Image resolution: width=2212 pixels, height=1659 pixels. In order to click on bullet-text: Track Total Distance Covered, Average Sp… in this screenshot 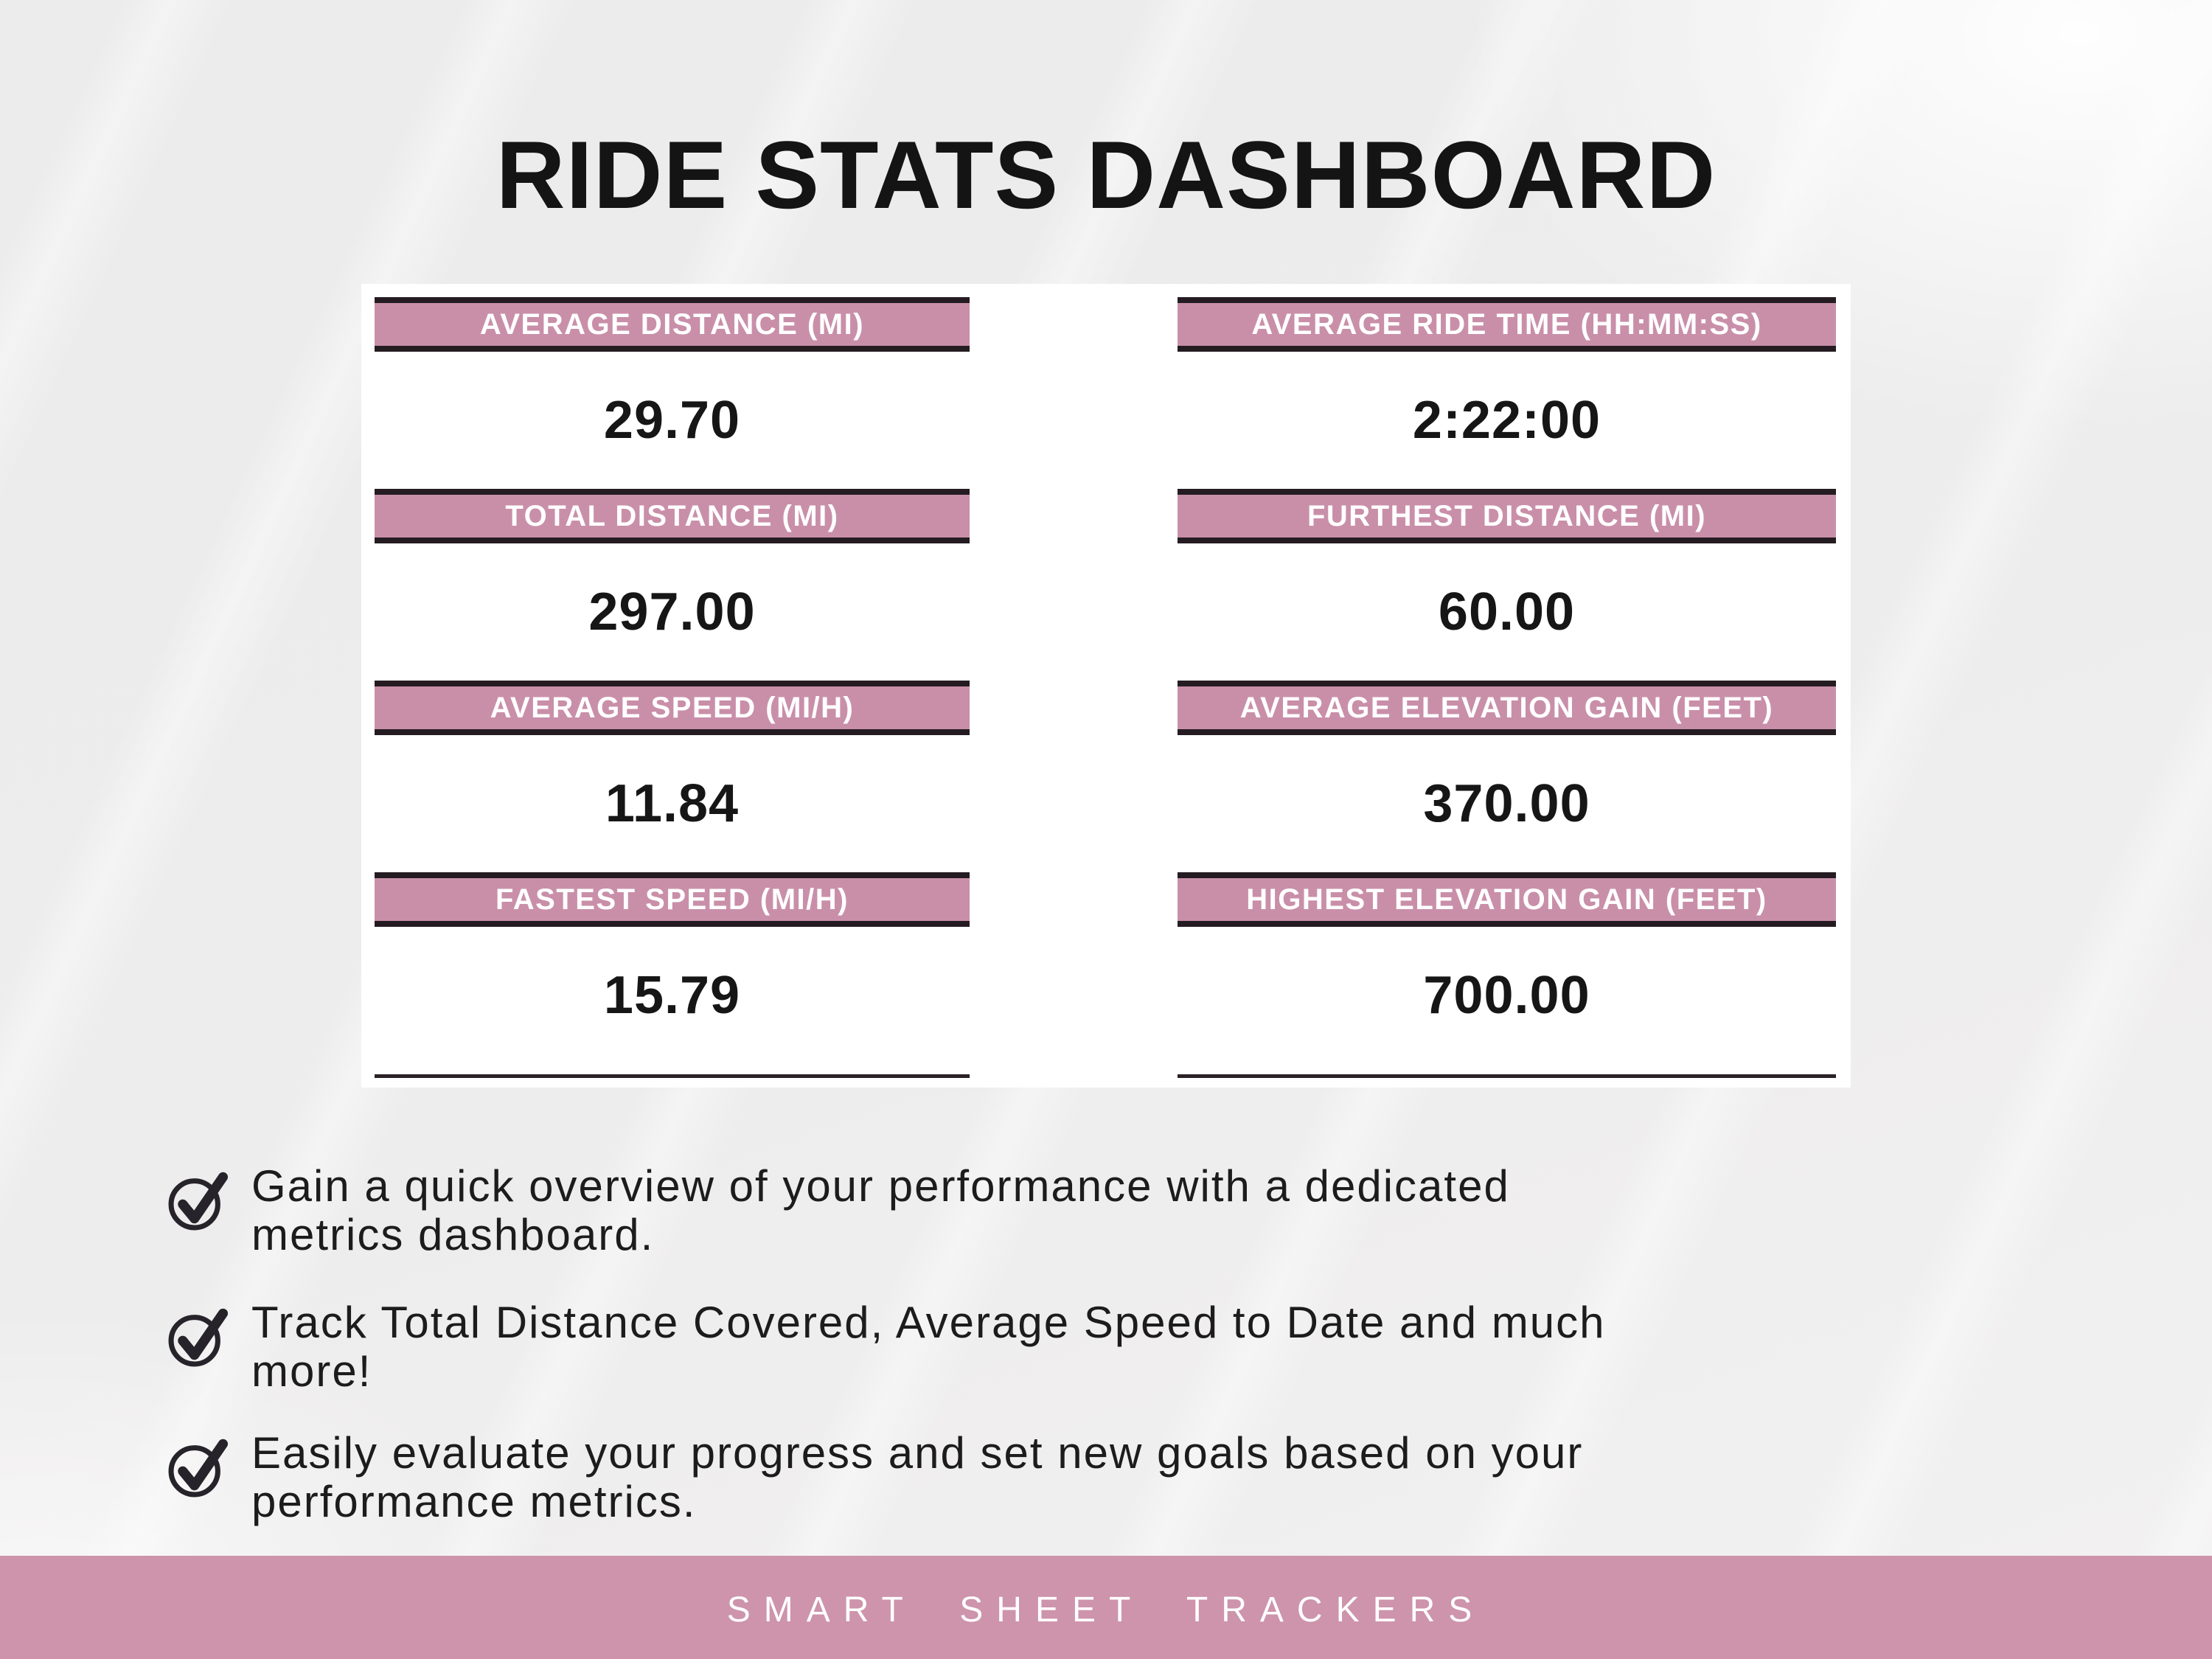, I will do `click(928, 1347)`.